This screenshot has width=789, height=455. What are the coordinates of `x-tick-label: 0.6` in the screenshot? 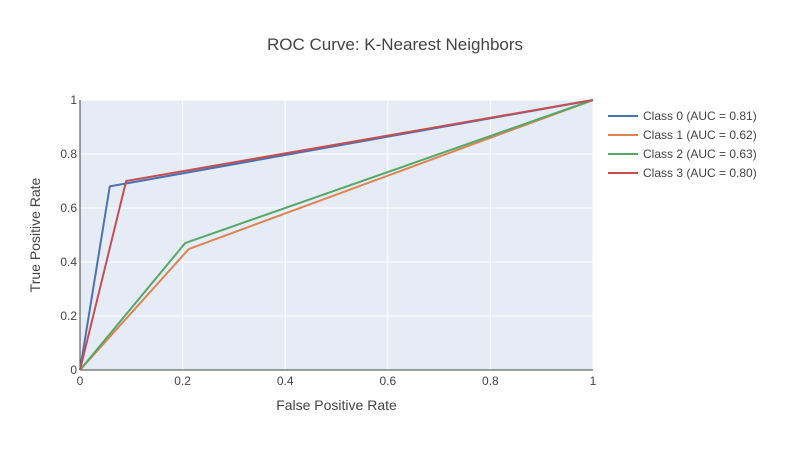 It's located at (387, 381).